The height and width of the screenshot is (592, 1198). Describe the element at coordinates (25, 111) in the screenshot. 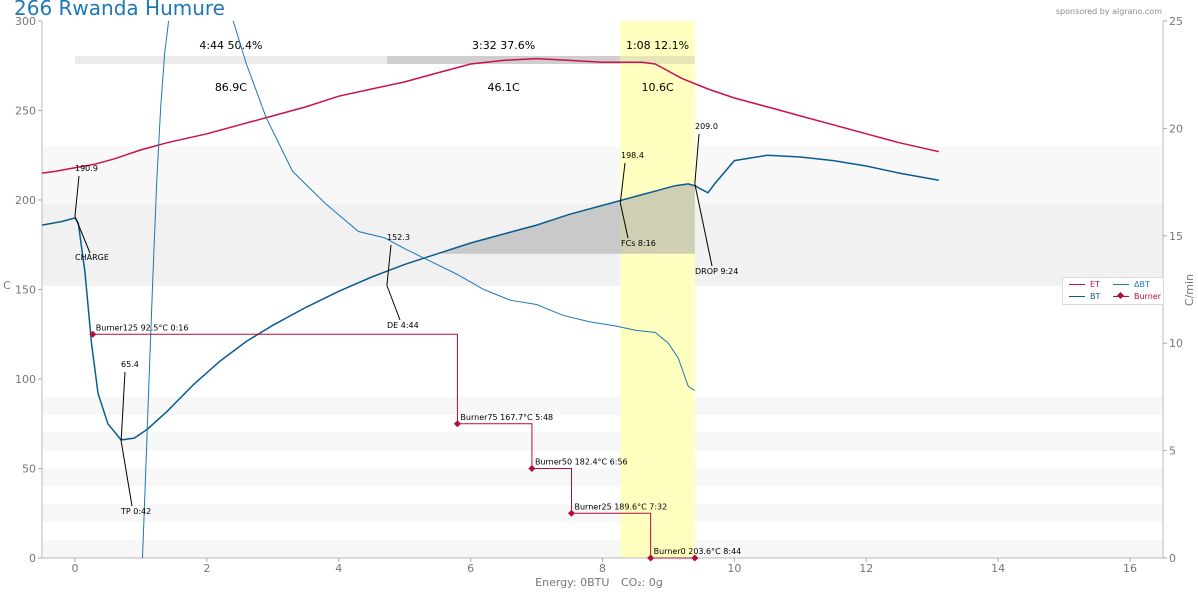

I see `y-left-tick-label: 250` at that location.